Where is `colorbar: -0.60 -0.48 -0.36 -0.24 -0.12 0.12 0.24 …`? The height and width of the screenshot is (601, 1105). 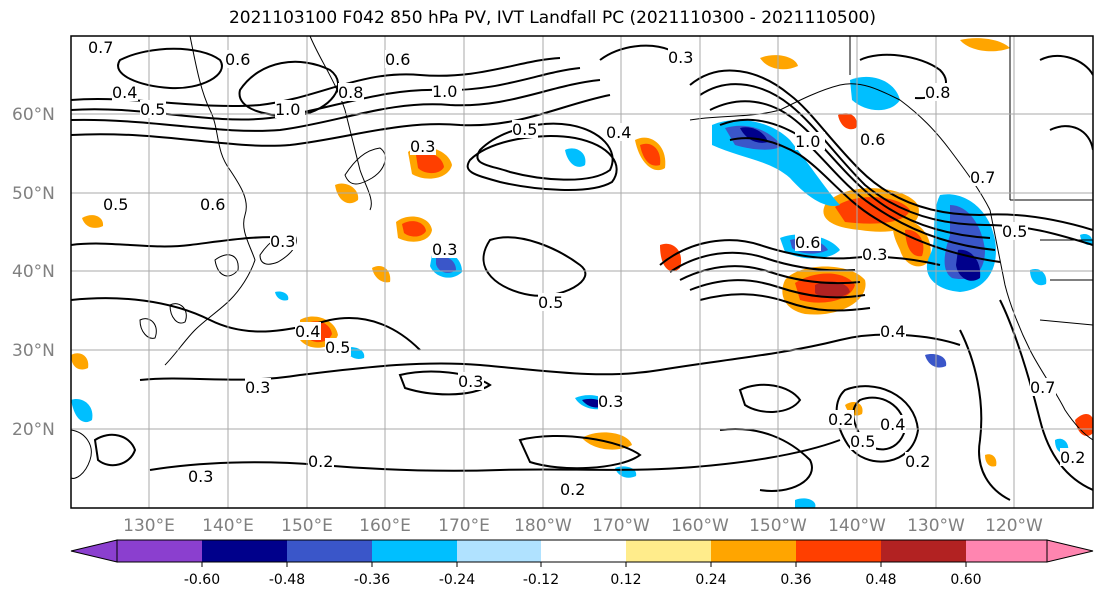 colorbar: -0.60 -0.48 -0.36 -0.24 -0.12 0.12 0.24 … is located at coordinates (582, 563).